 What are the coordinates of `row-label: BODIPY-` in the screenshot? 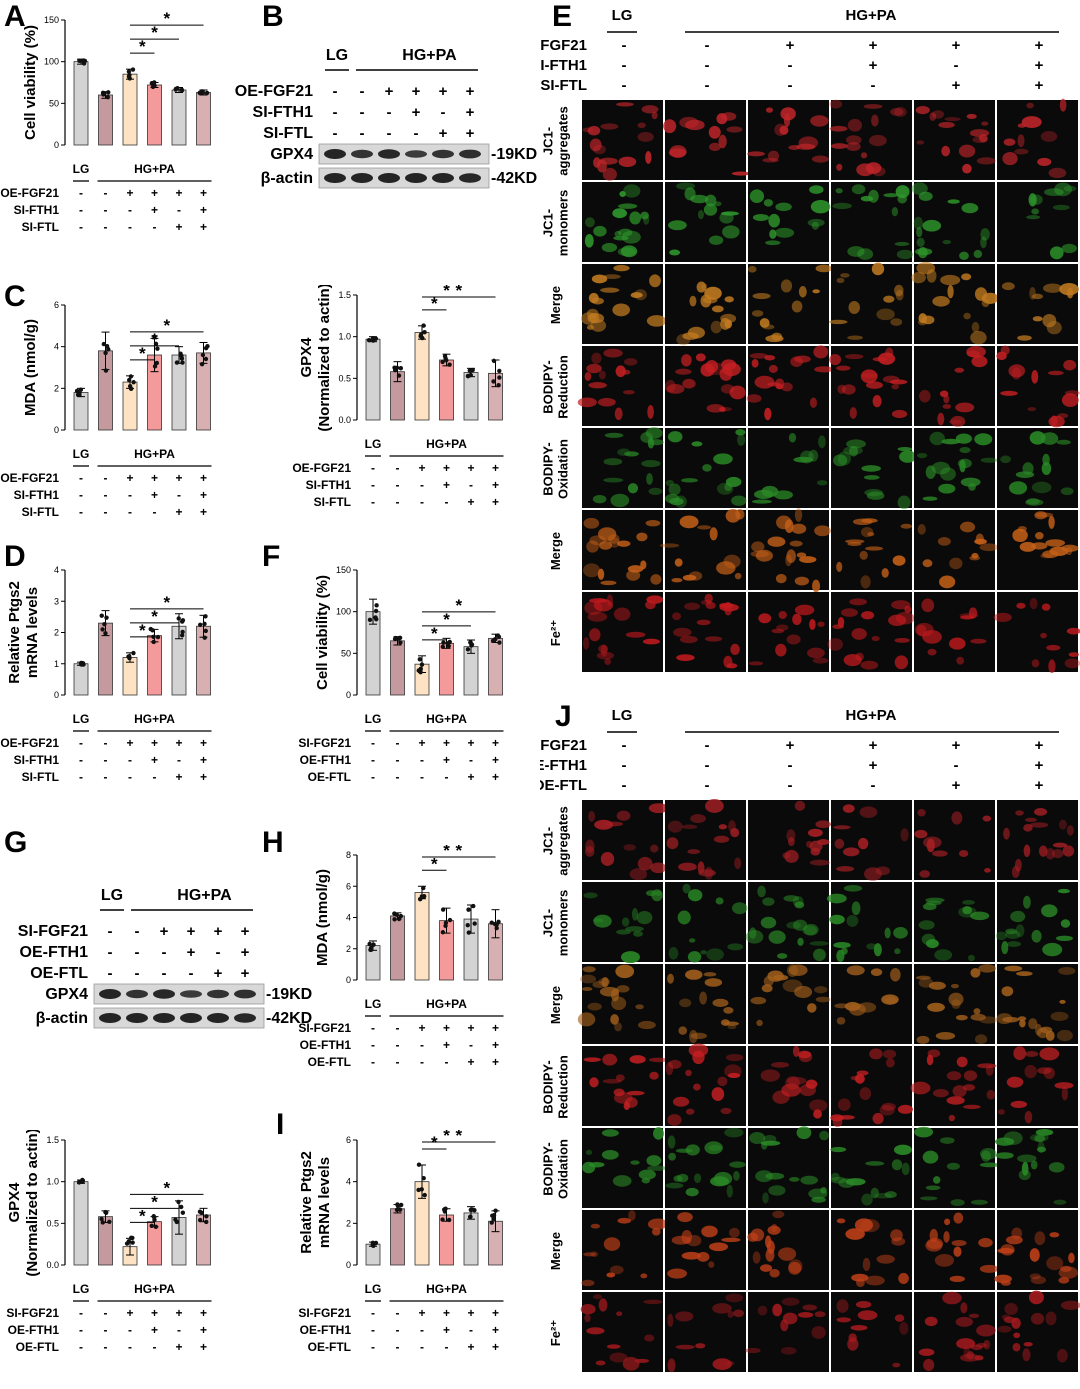 It's located at (548, 468).